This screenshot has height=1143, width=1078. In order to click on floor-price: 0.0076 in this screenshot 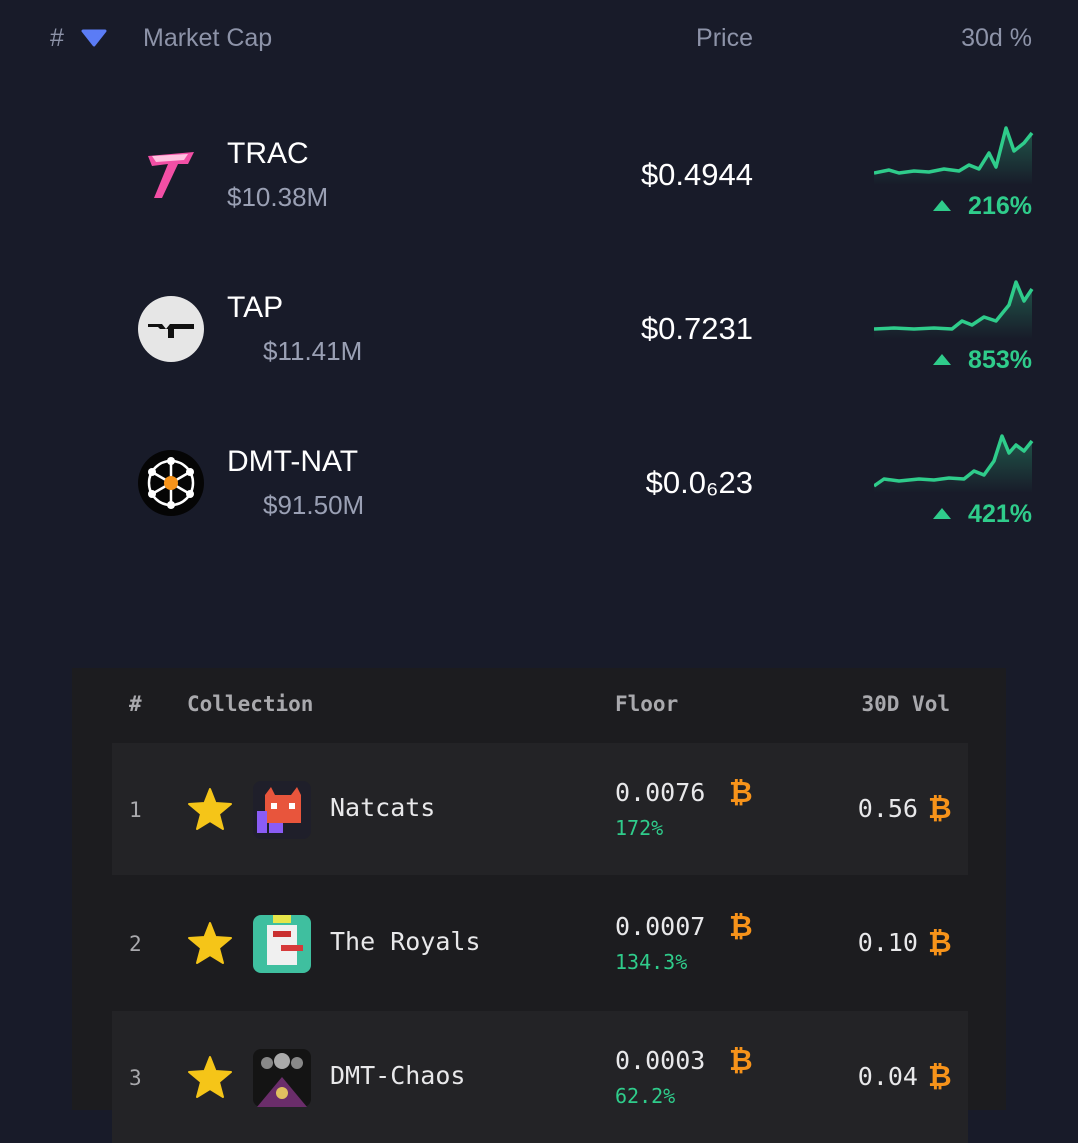, I will do `click(660, 792)`.